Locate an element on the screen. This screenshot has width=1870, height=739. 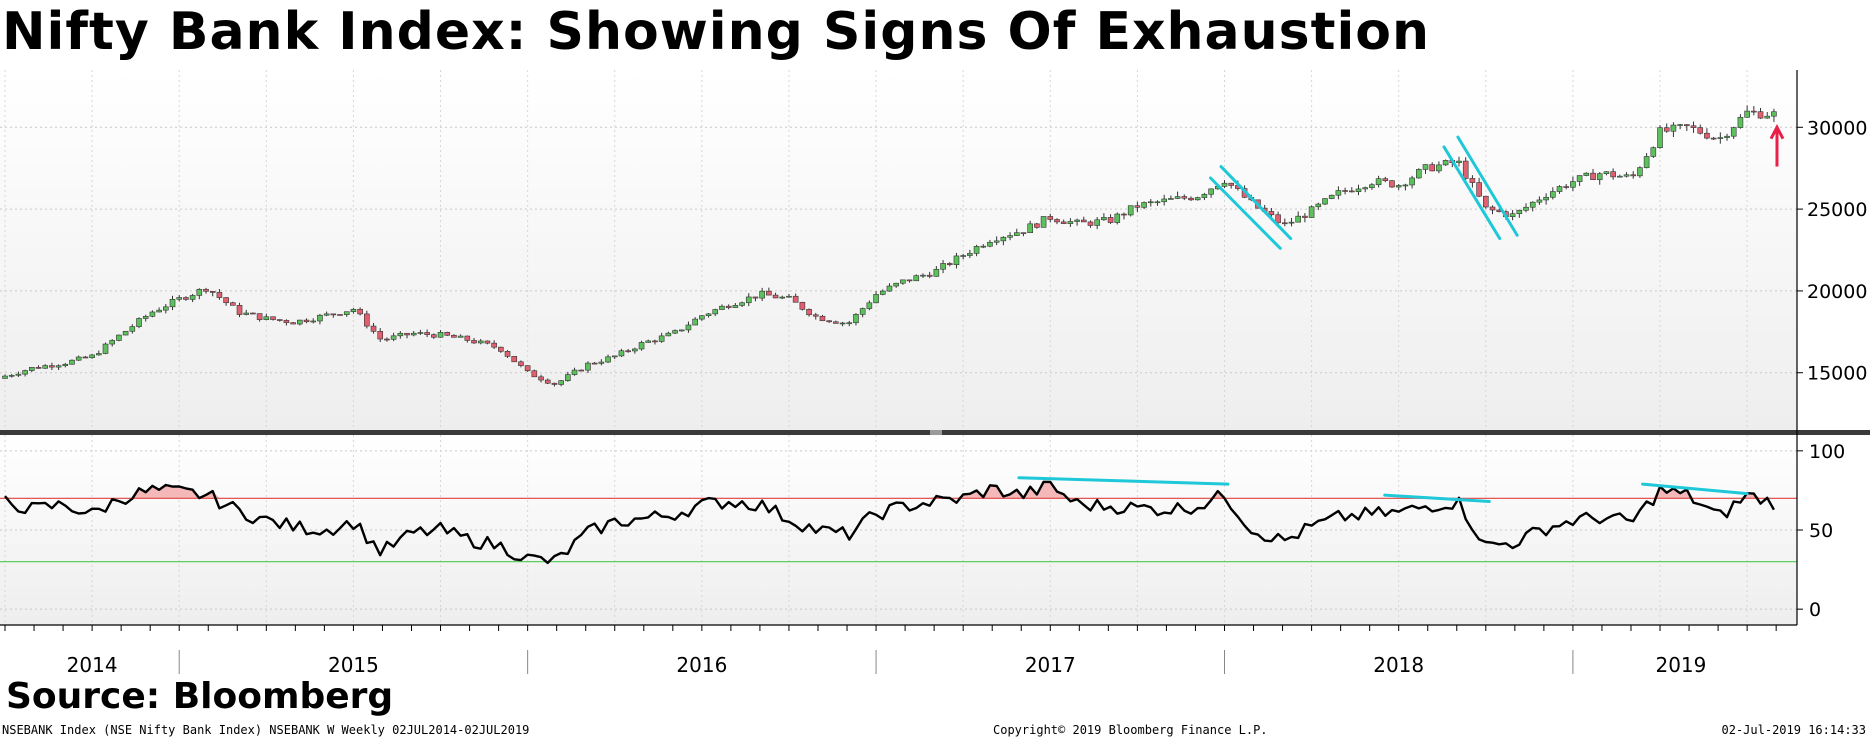
x-year-label: 2019 is located at coordinates (1680, 665).